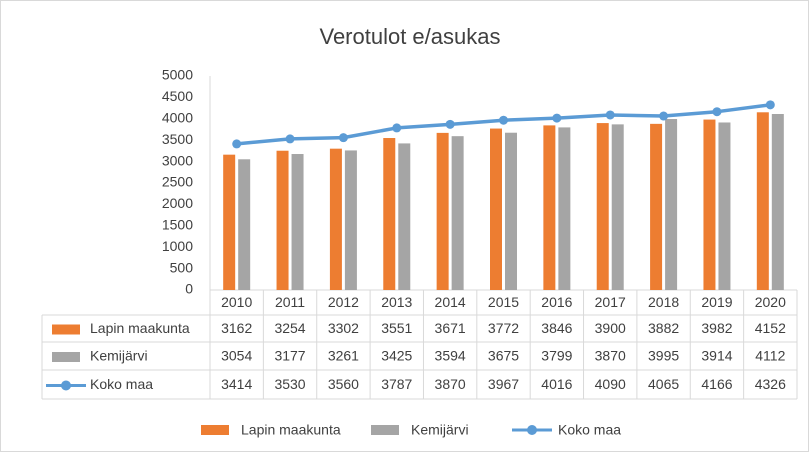  I want to click on table-cell: 4112, so click(770, 356).